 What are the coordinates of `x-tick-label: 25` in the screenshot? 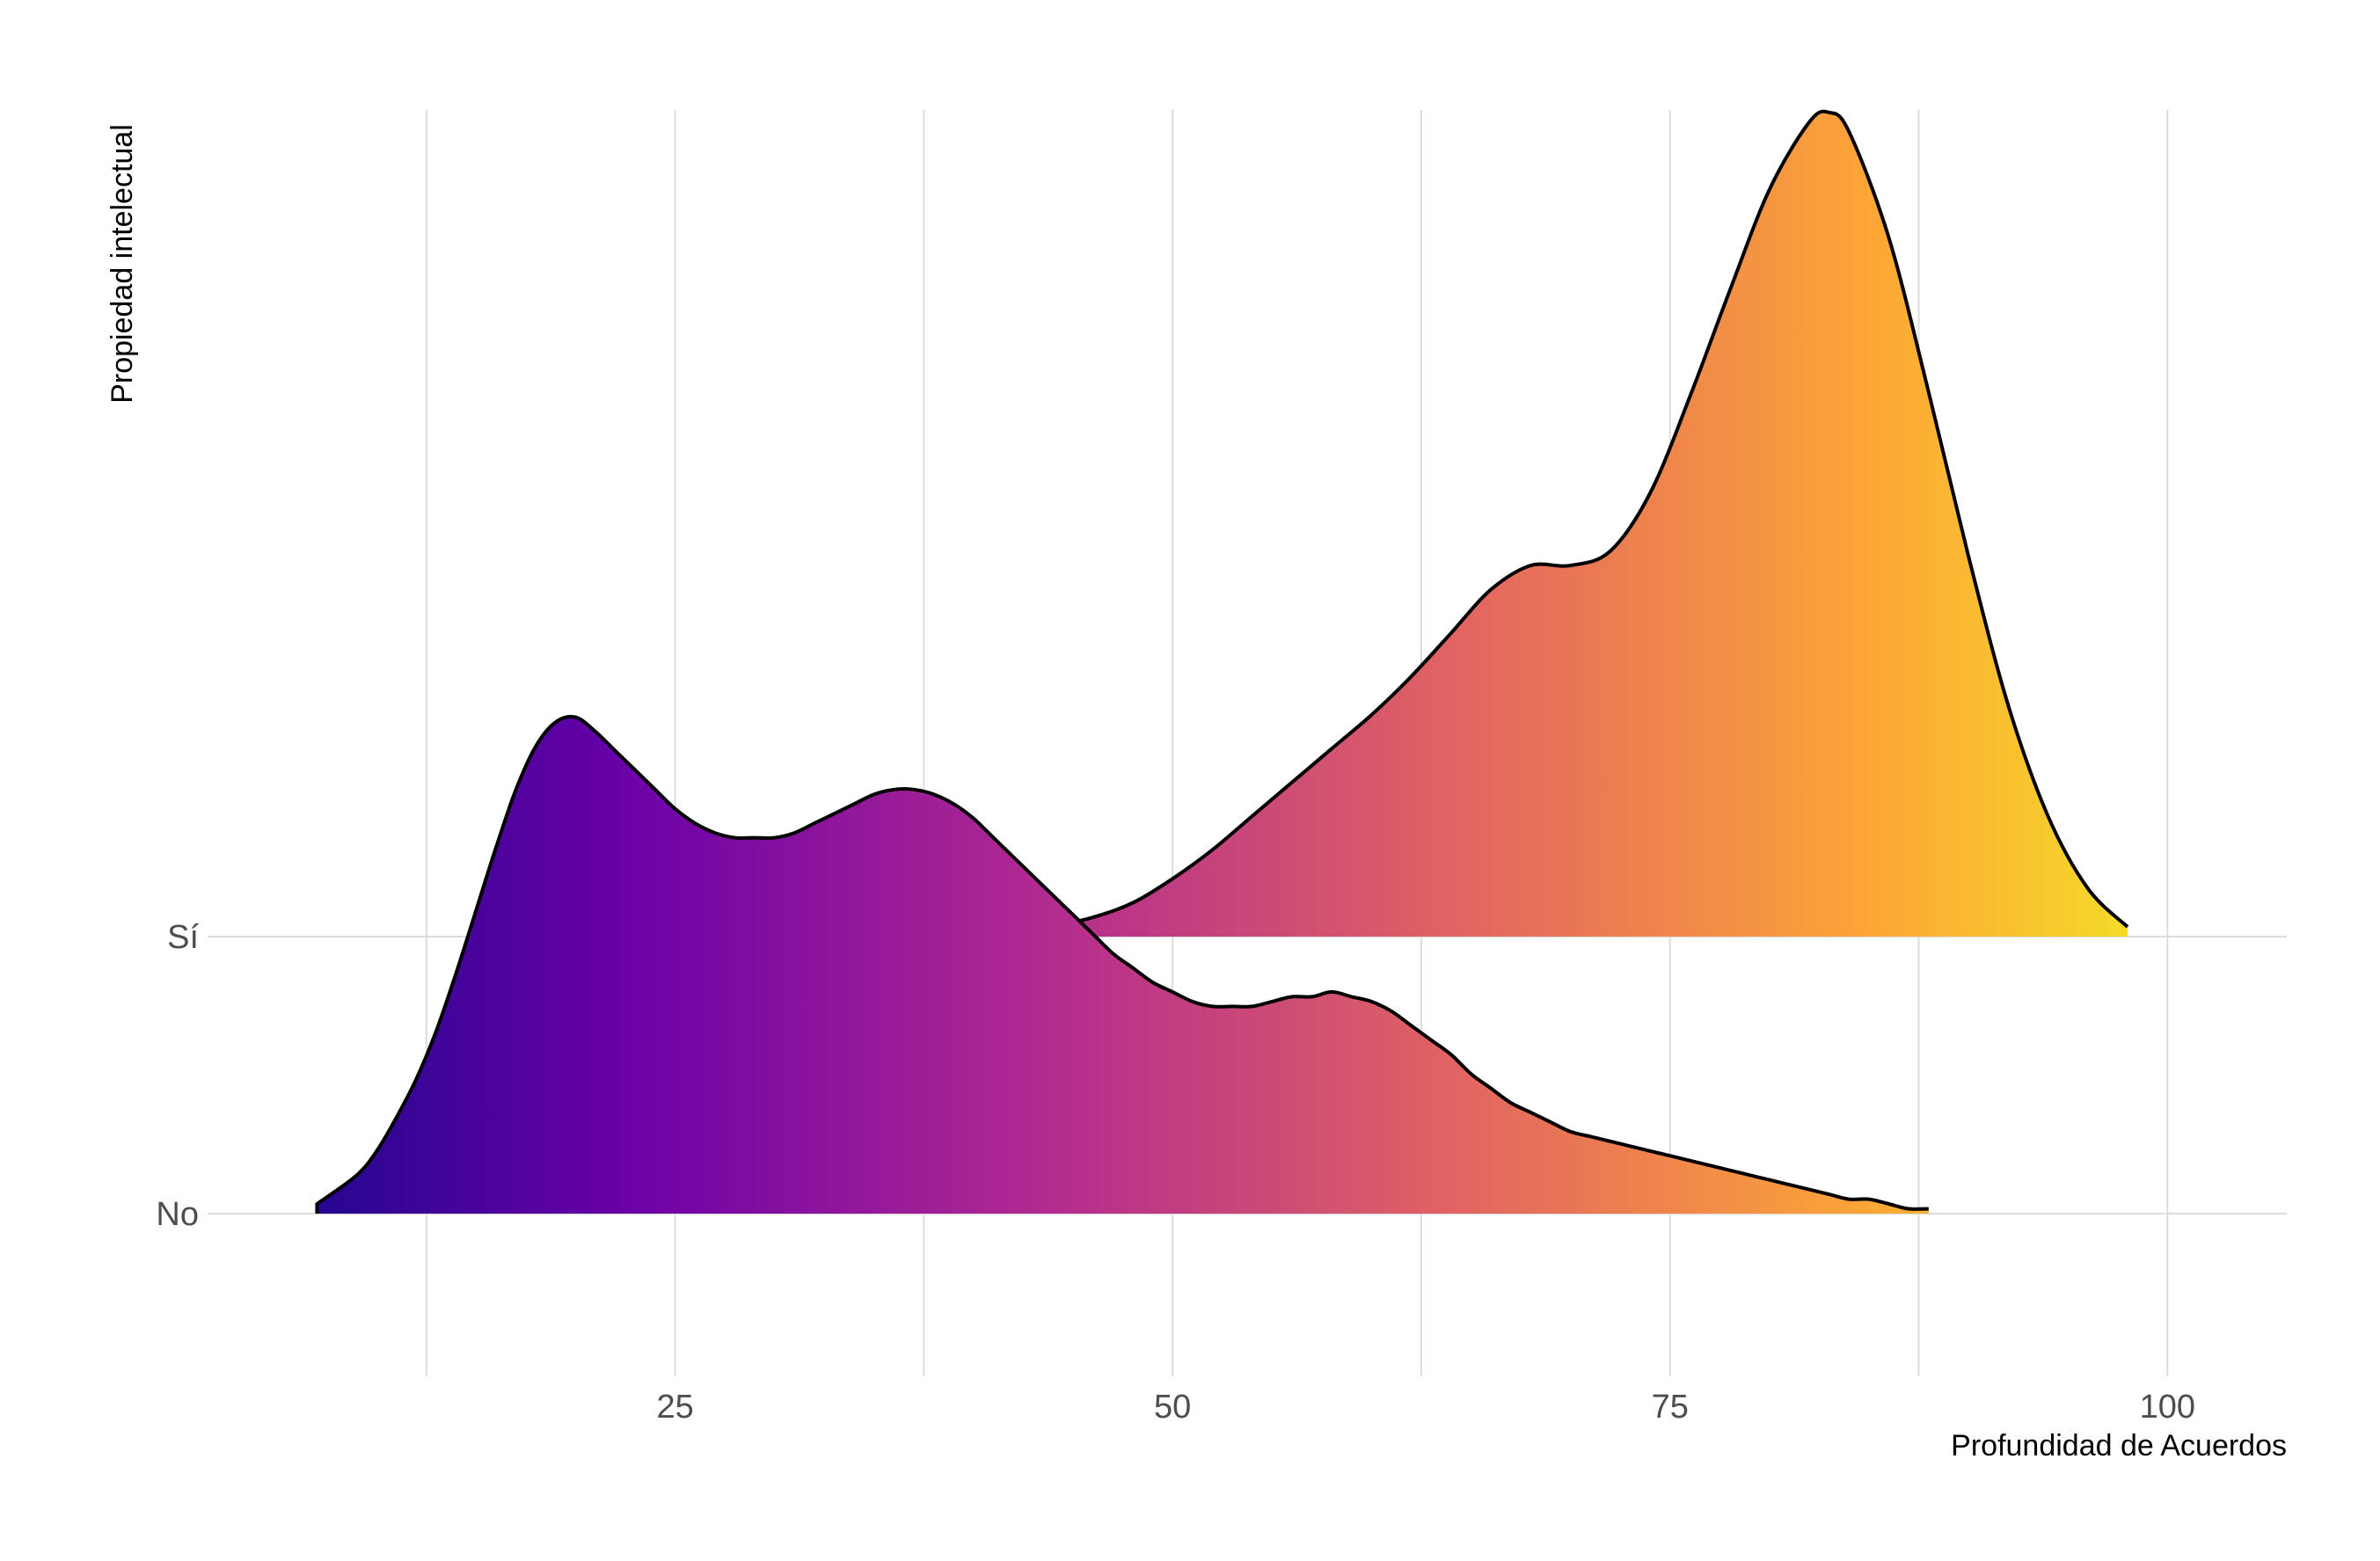 It's located at (674, 1408).